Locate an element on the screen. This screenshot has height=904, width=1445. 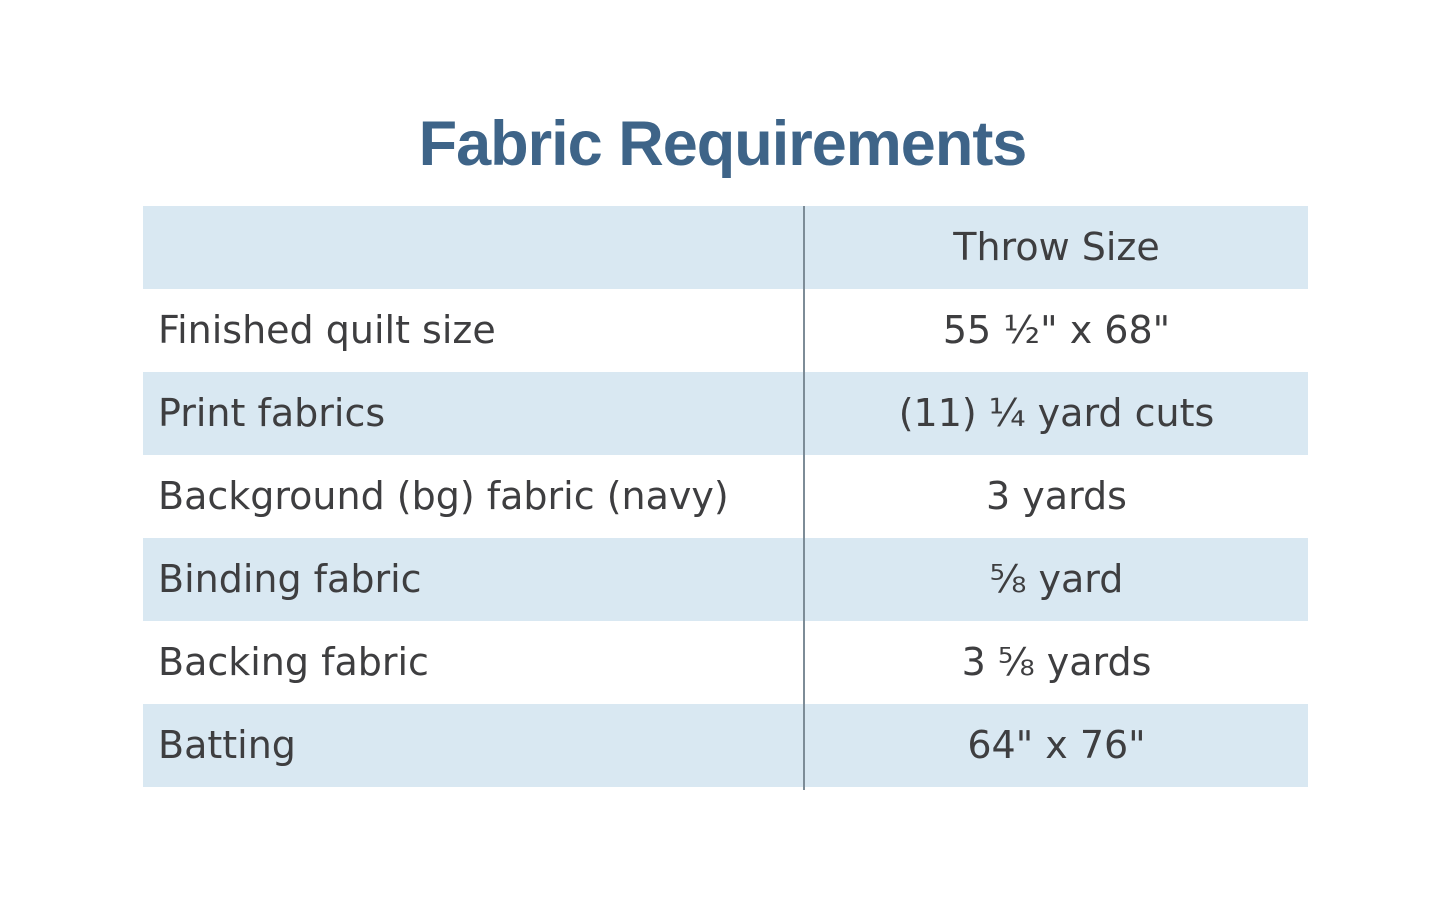
fabric-label: Print fabrics is located at coordinates (272, 412).